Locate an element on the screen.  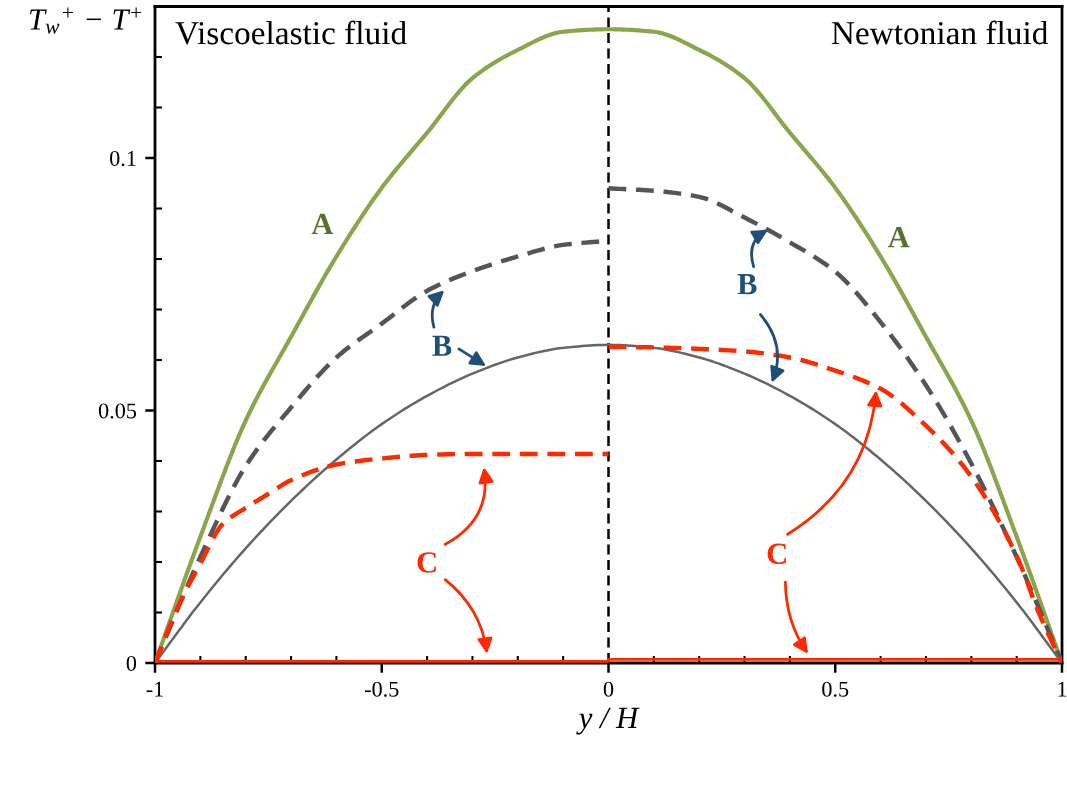
x-tick-label: 0 is located at coordinates (608, 689).